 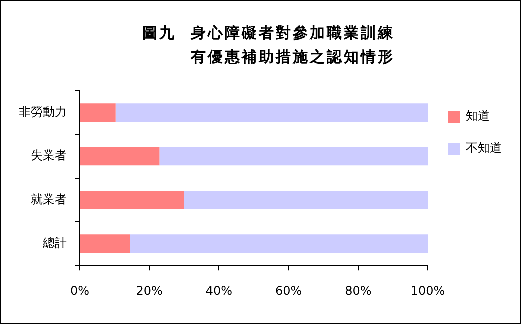 I want to click on x-tick-label: 100%, so click(x=428, y=291).